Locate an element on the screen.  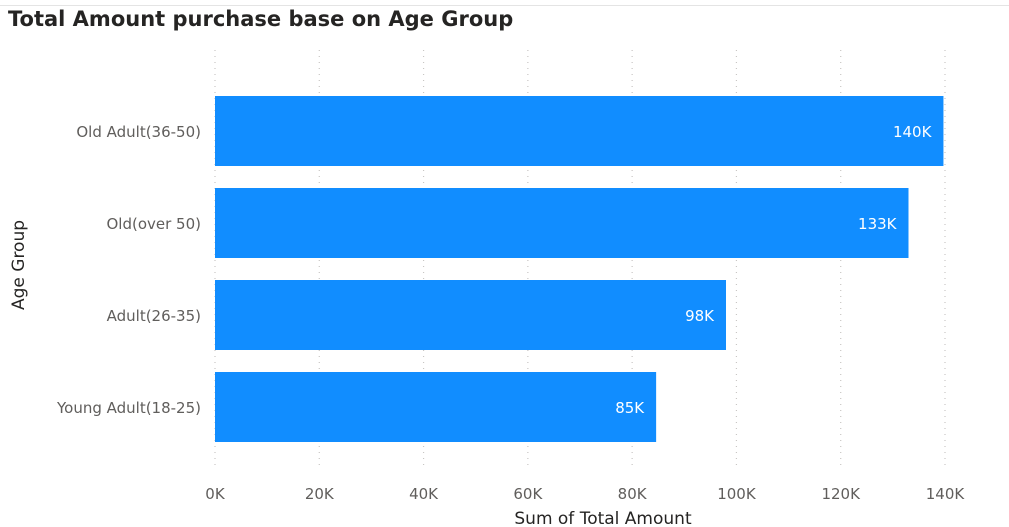
x-tick-label: 100K is located at coordinates (737, 494).